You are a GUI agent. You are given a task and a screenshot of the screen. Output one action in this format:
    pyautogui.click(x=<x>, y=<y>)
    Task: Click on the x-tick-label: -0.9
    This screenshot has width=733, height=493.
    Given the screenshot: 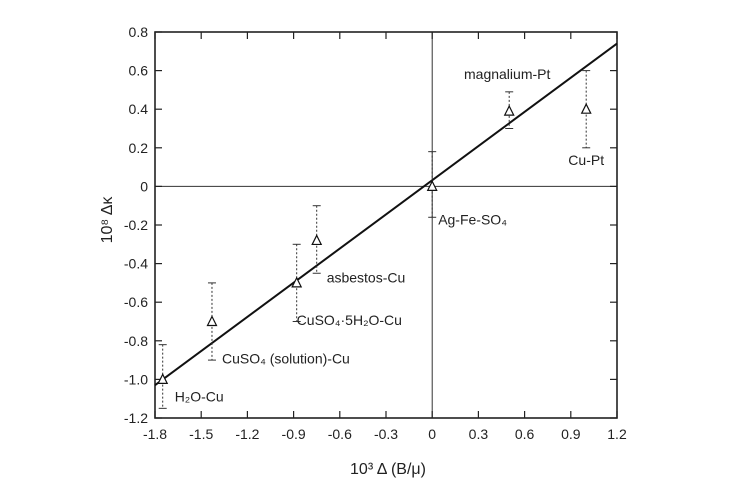 What is the action you would take?
    pyautogui.click(x=294, y=434)
    